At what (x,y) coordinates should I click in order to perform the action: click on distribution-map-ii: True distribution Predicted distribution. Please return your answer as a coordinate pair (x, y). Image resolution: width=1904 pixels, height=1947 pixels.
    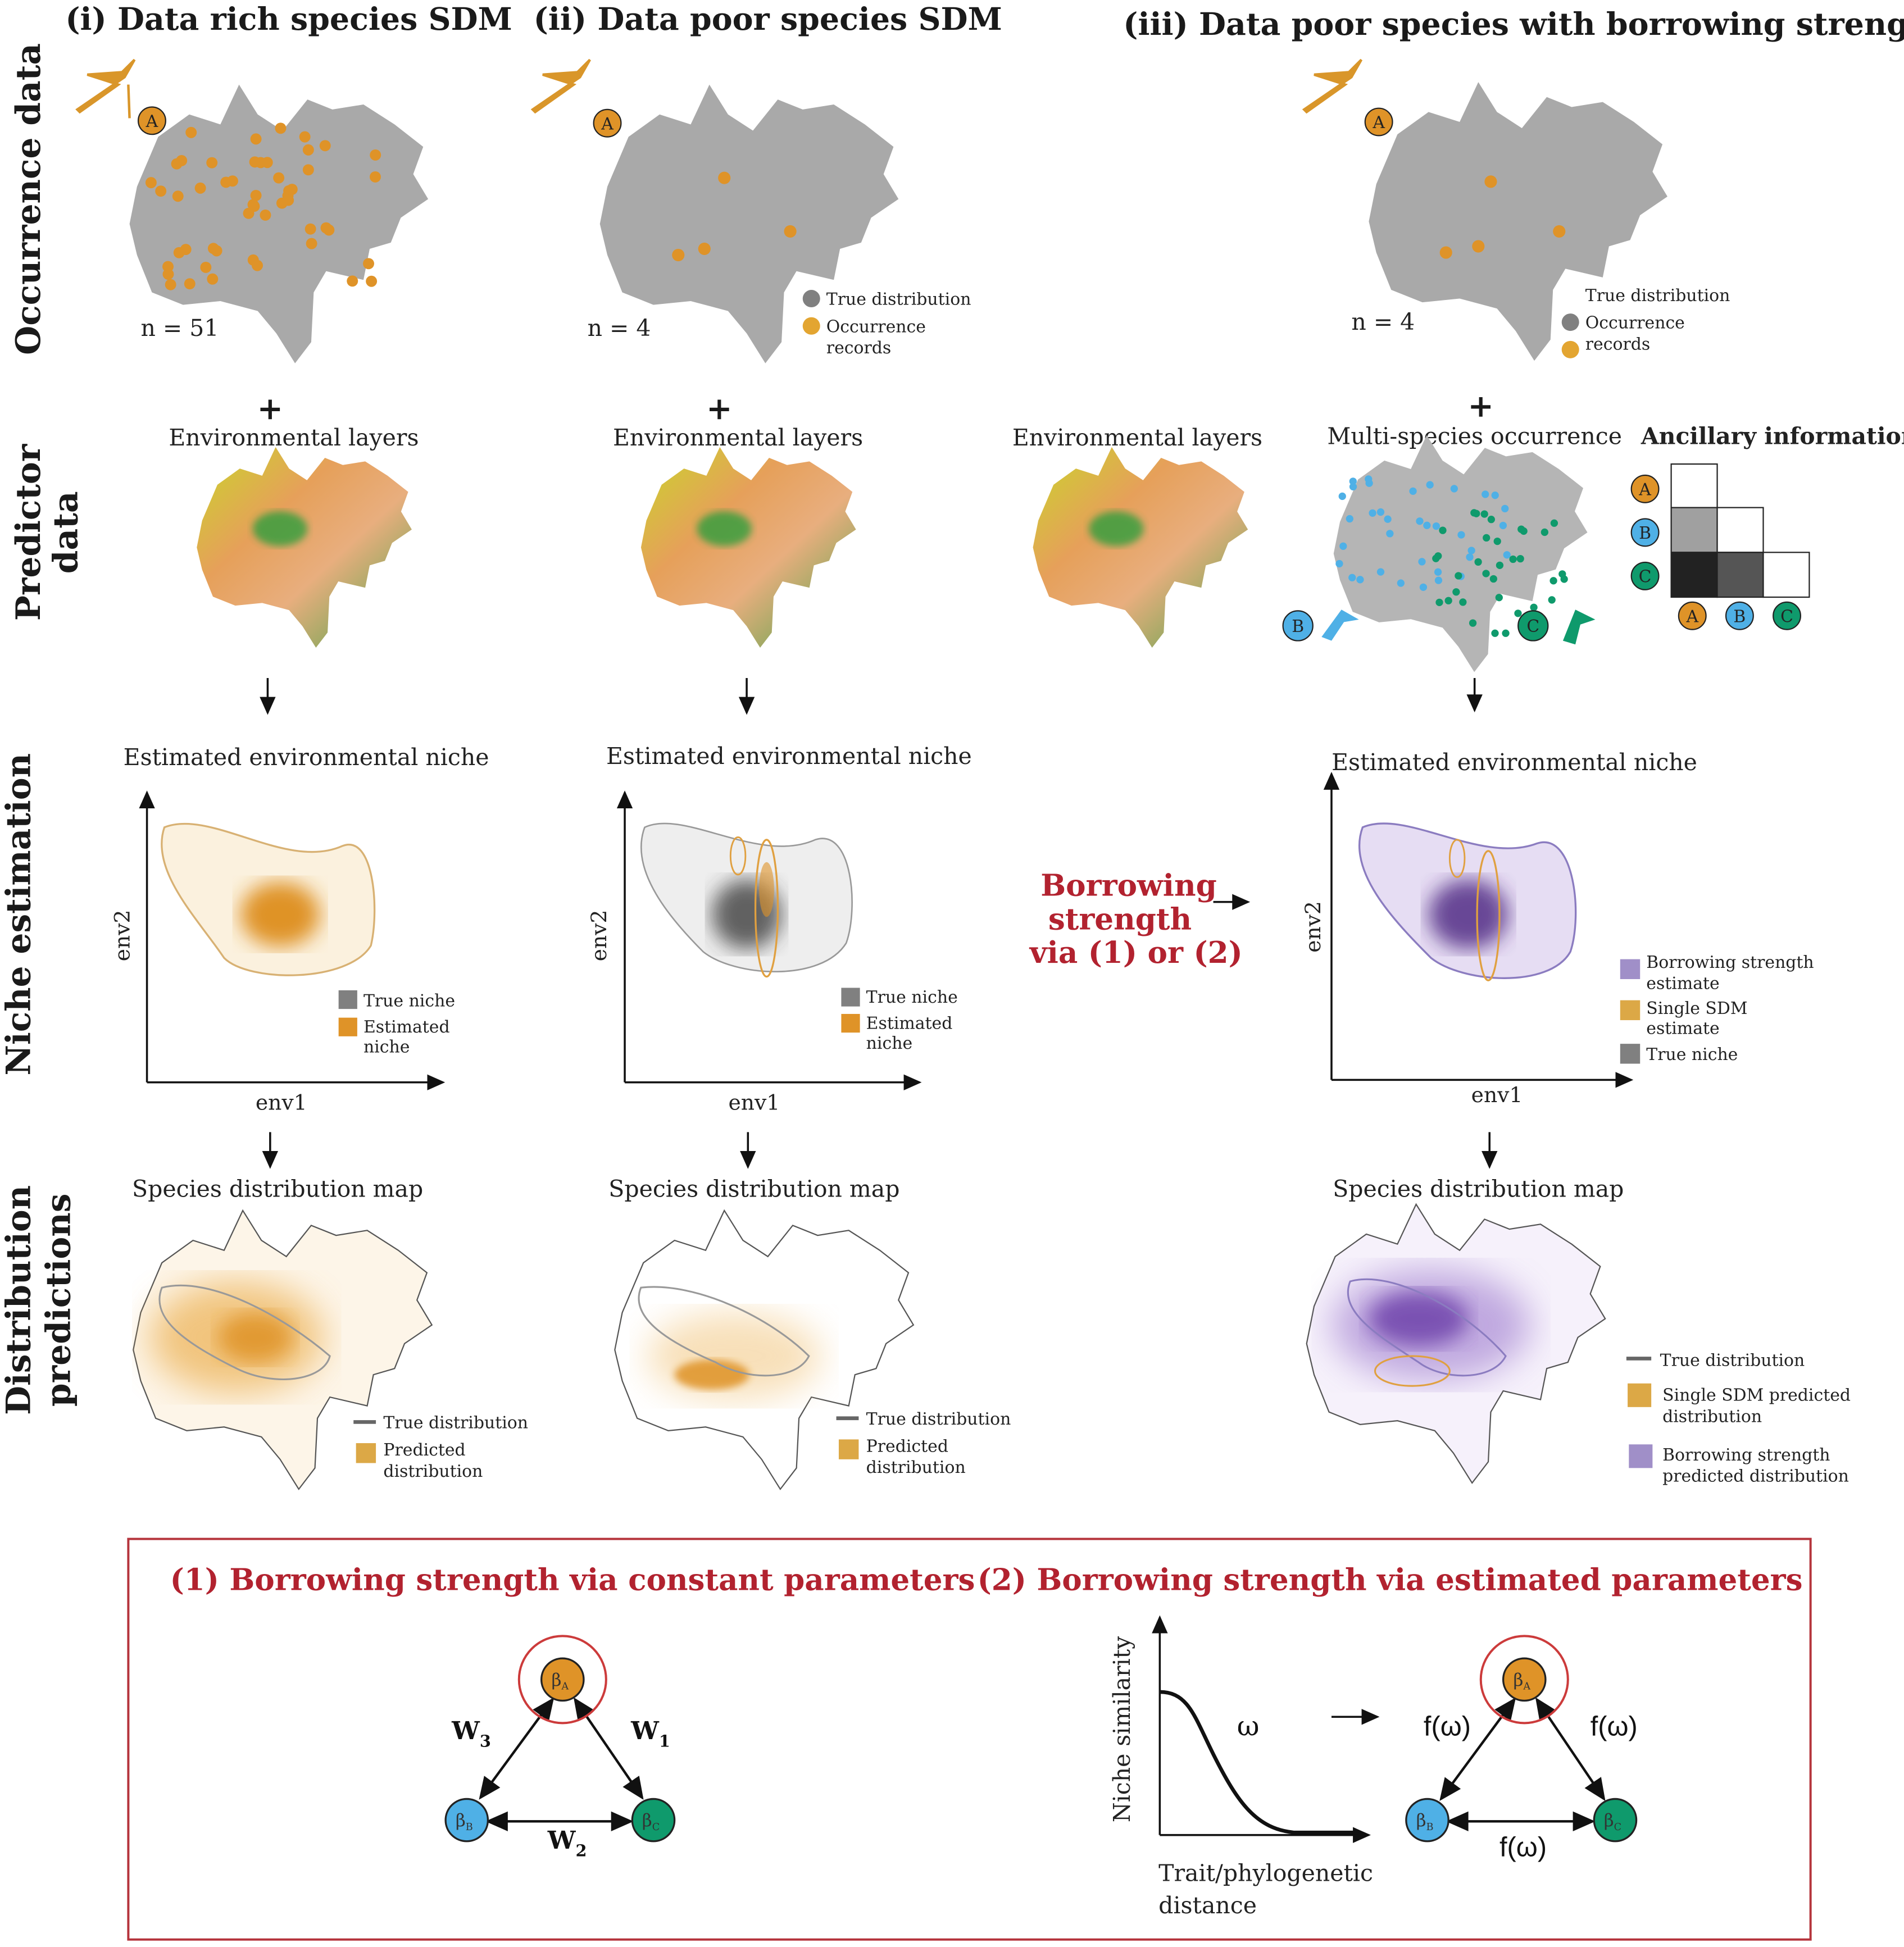
    Looking at the image, I should click on (812, 1349).